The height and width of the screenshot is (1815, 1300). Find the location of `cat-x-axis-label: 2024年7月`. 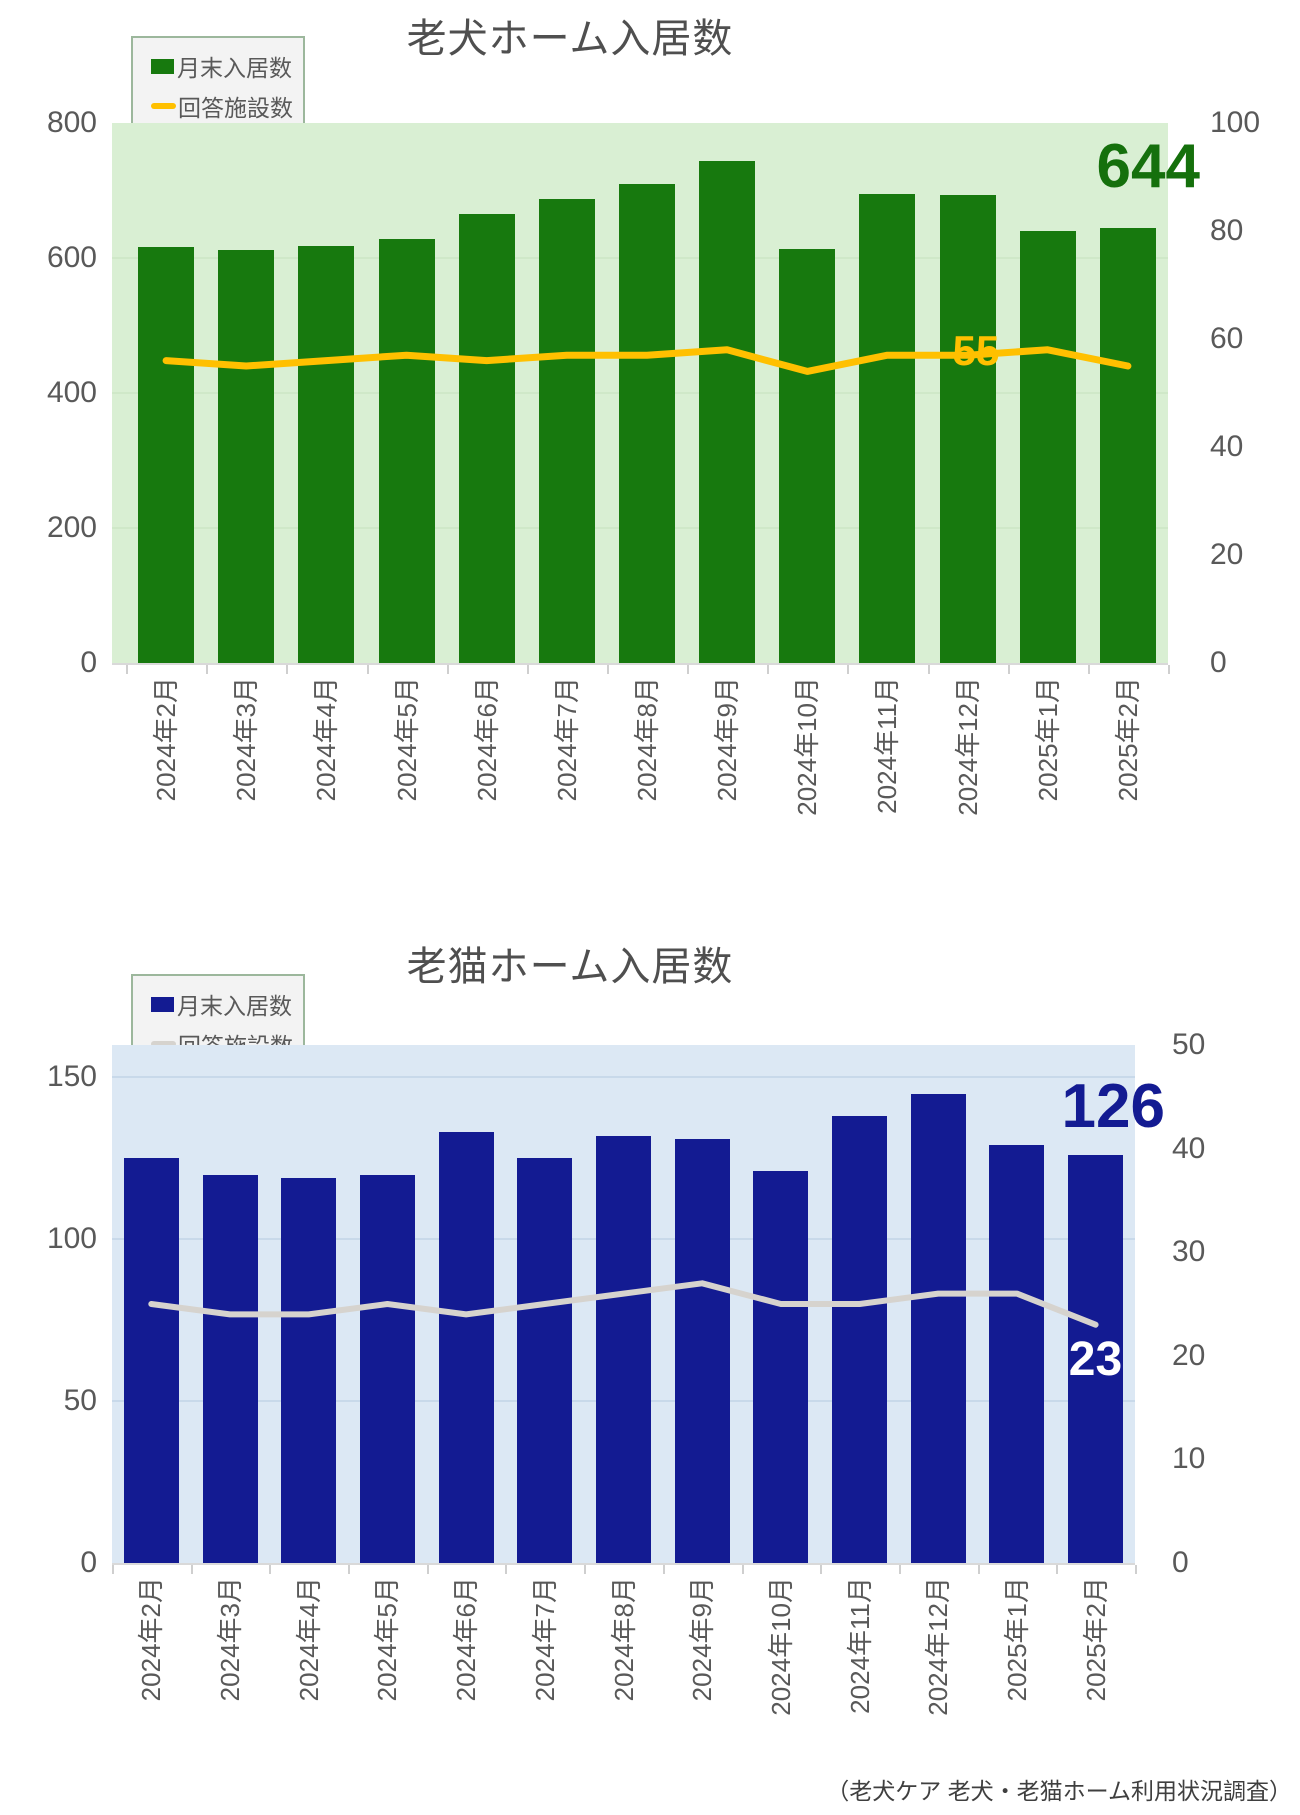

cat-x-axis-label: 2024年7月 is located at coordinates (544, 1639).